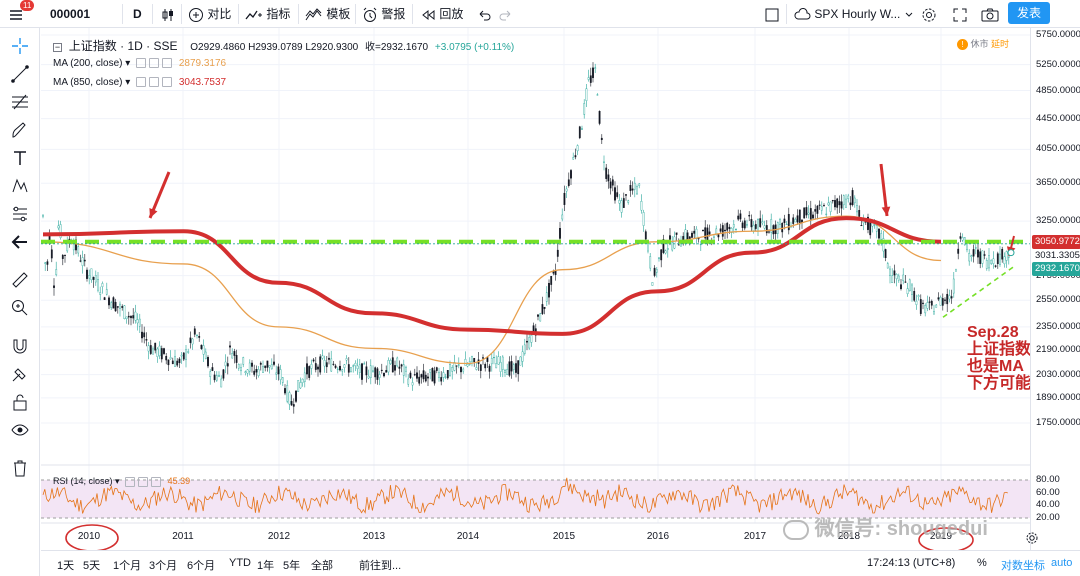 This screenshot has height=576, width=1080. I want to click on fib-tool-icon, so click(20, 102).